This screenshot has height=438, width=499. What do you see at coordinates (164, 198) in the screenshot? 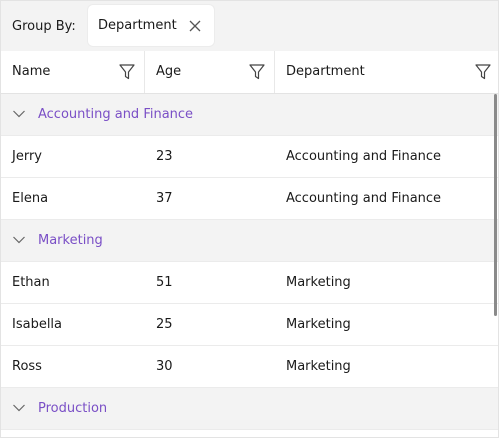
I see `cell-age: 37` at bounding box center [164, 198].